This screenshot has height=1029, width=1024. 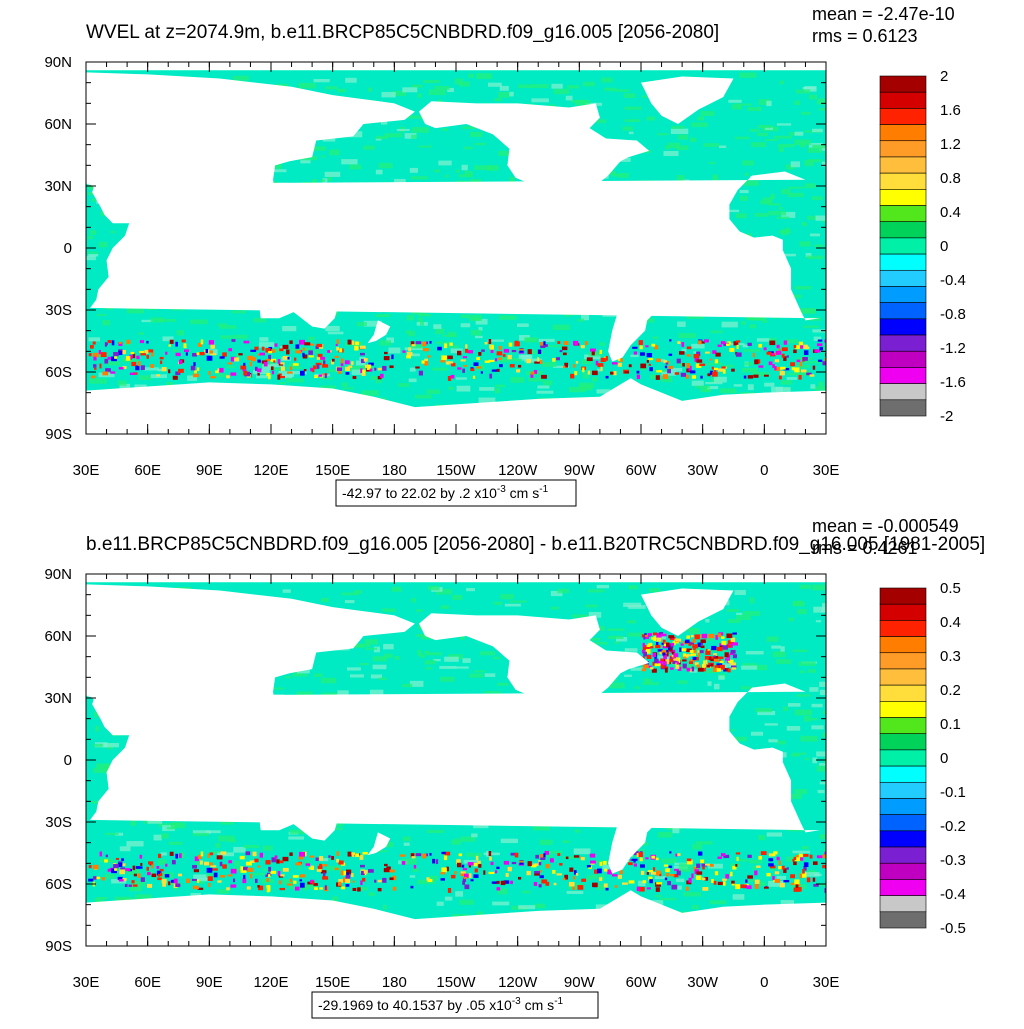 I want to click on x-tick-label: 30E, so click(x=826, y=470).